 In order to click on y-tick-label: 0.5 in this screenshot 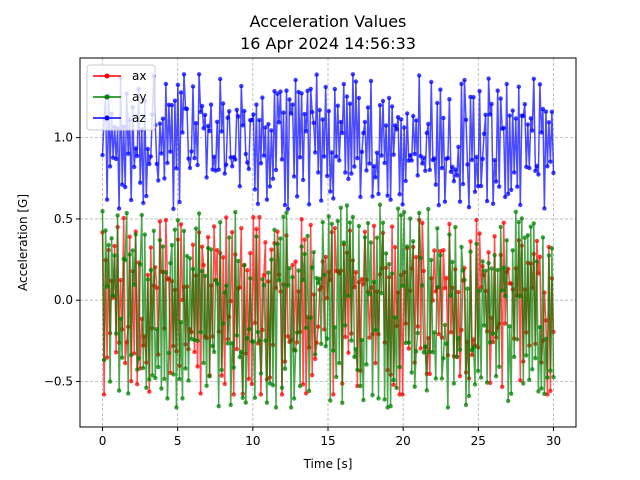, I will do `click(63, 219)`.